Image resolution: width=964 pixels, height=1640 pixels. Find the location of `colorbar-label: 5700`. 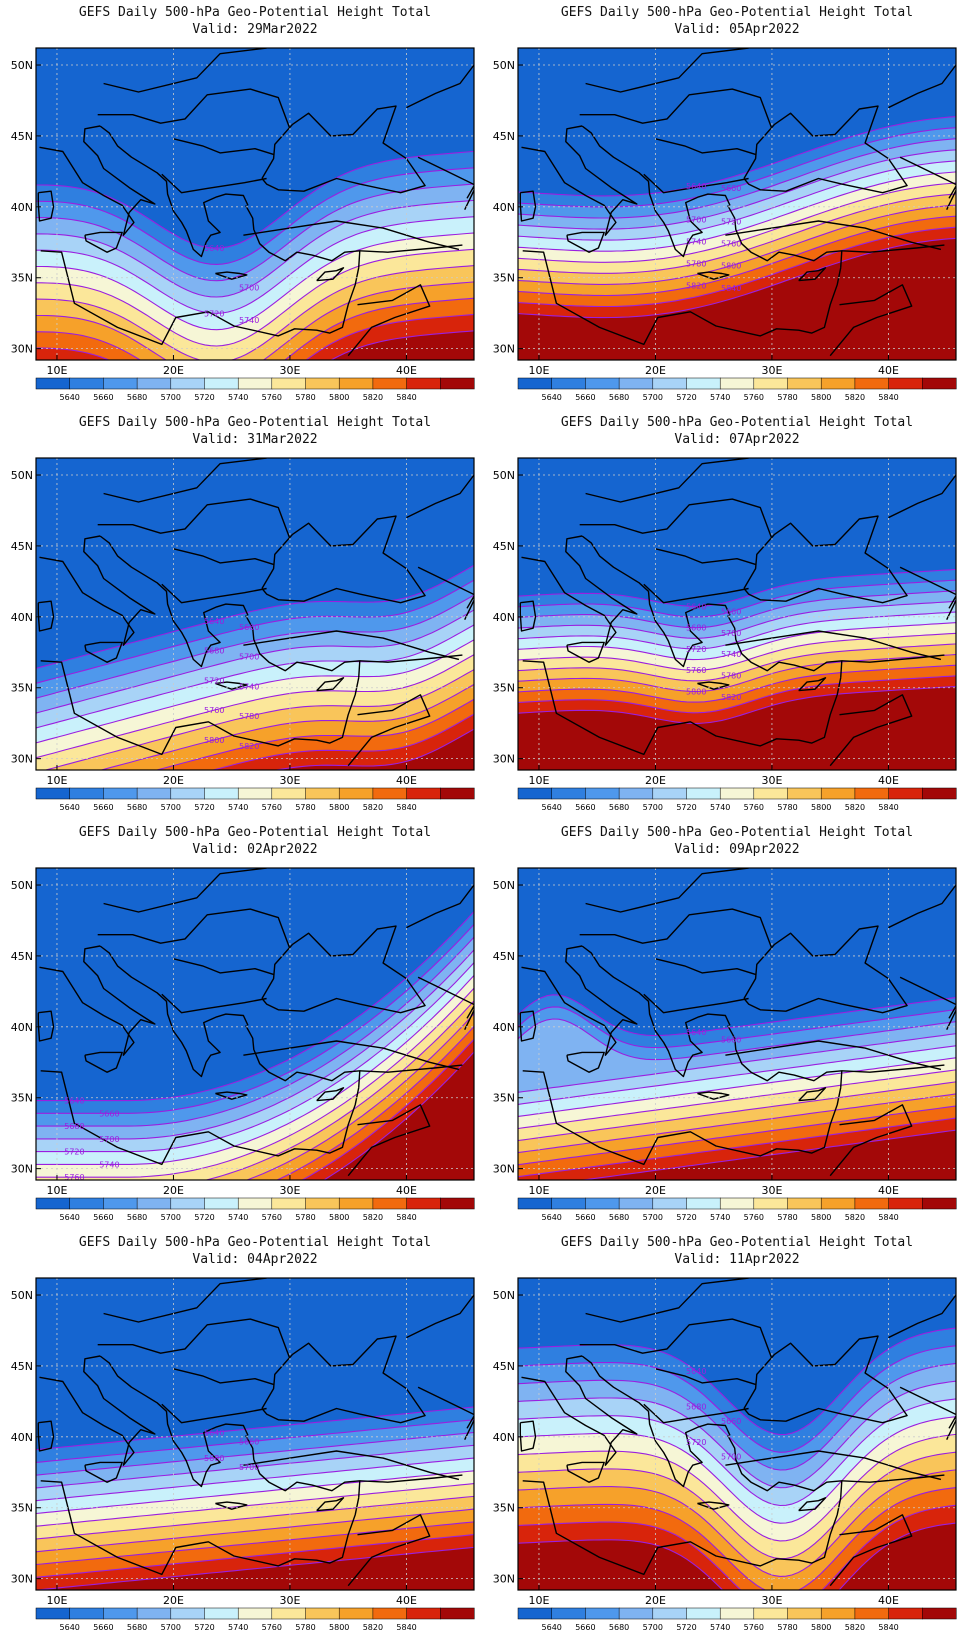

colorbar-label: 5700 is located at coordinates (653, 397).